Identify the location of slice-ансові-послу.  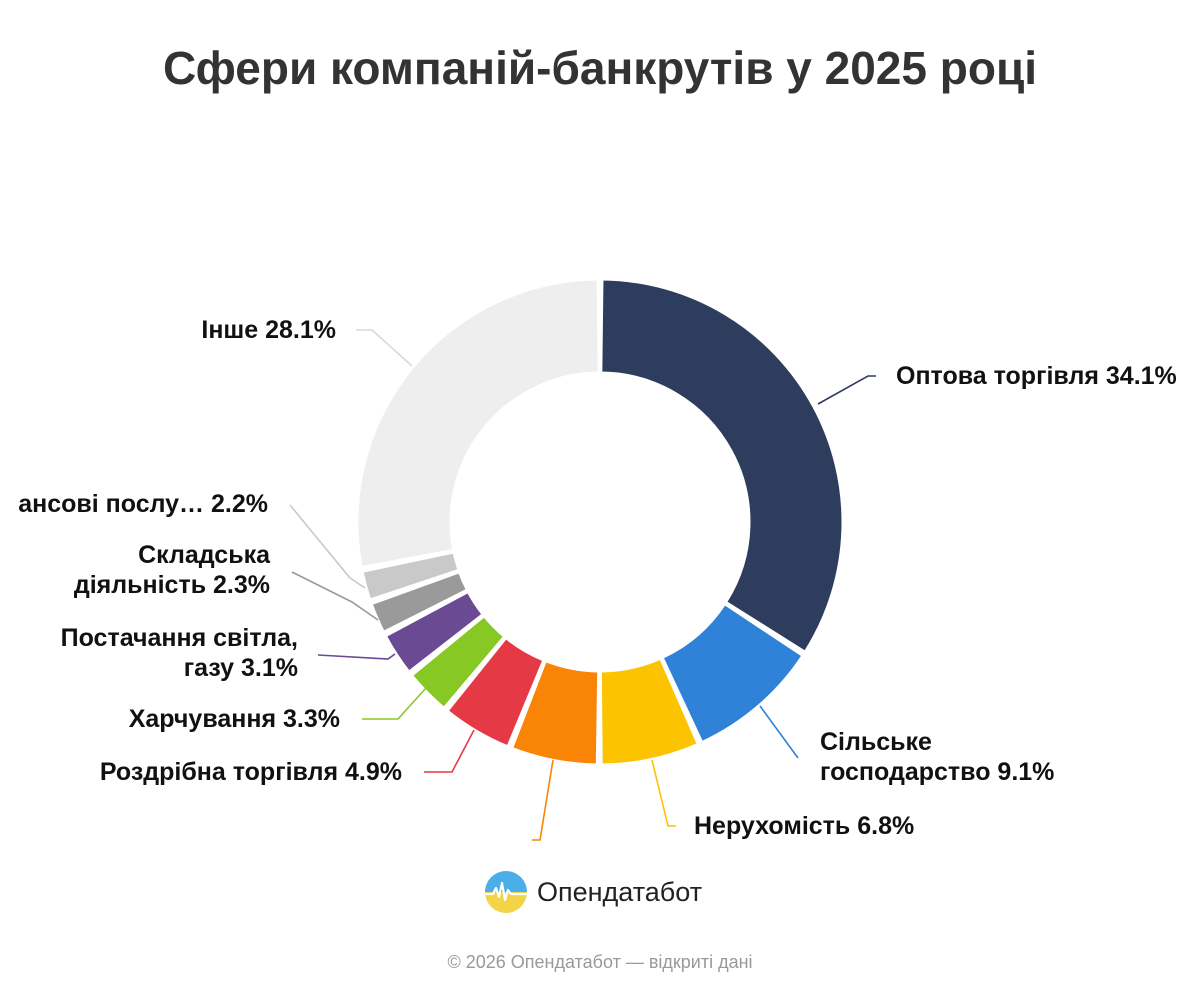
(410, 576).